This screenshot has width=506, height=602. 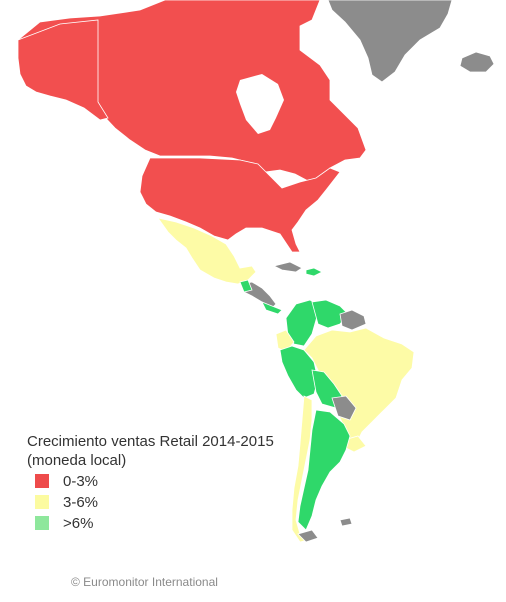 What do you see at coordinates (308, 536) in the screenshot?
I see `region-tierra-del-fuego` at bounding box center [308, 536].